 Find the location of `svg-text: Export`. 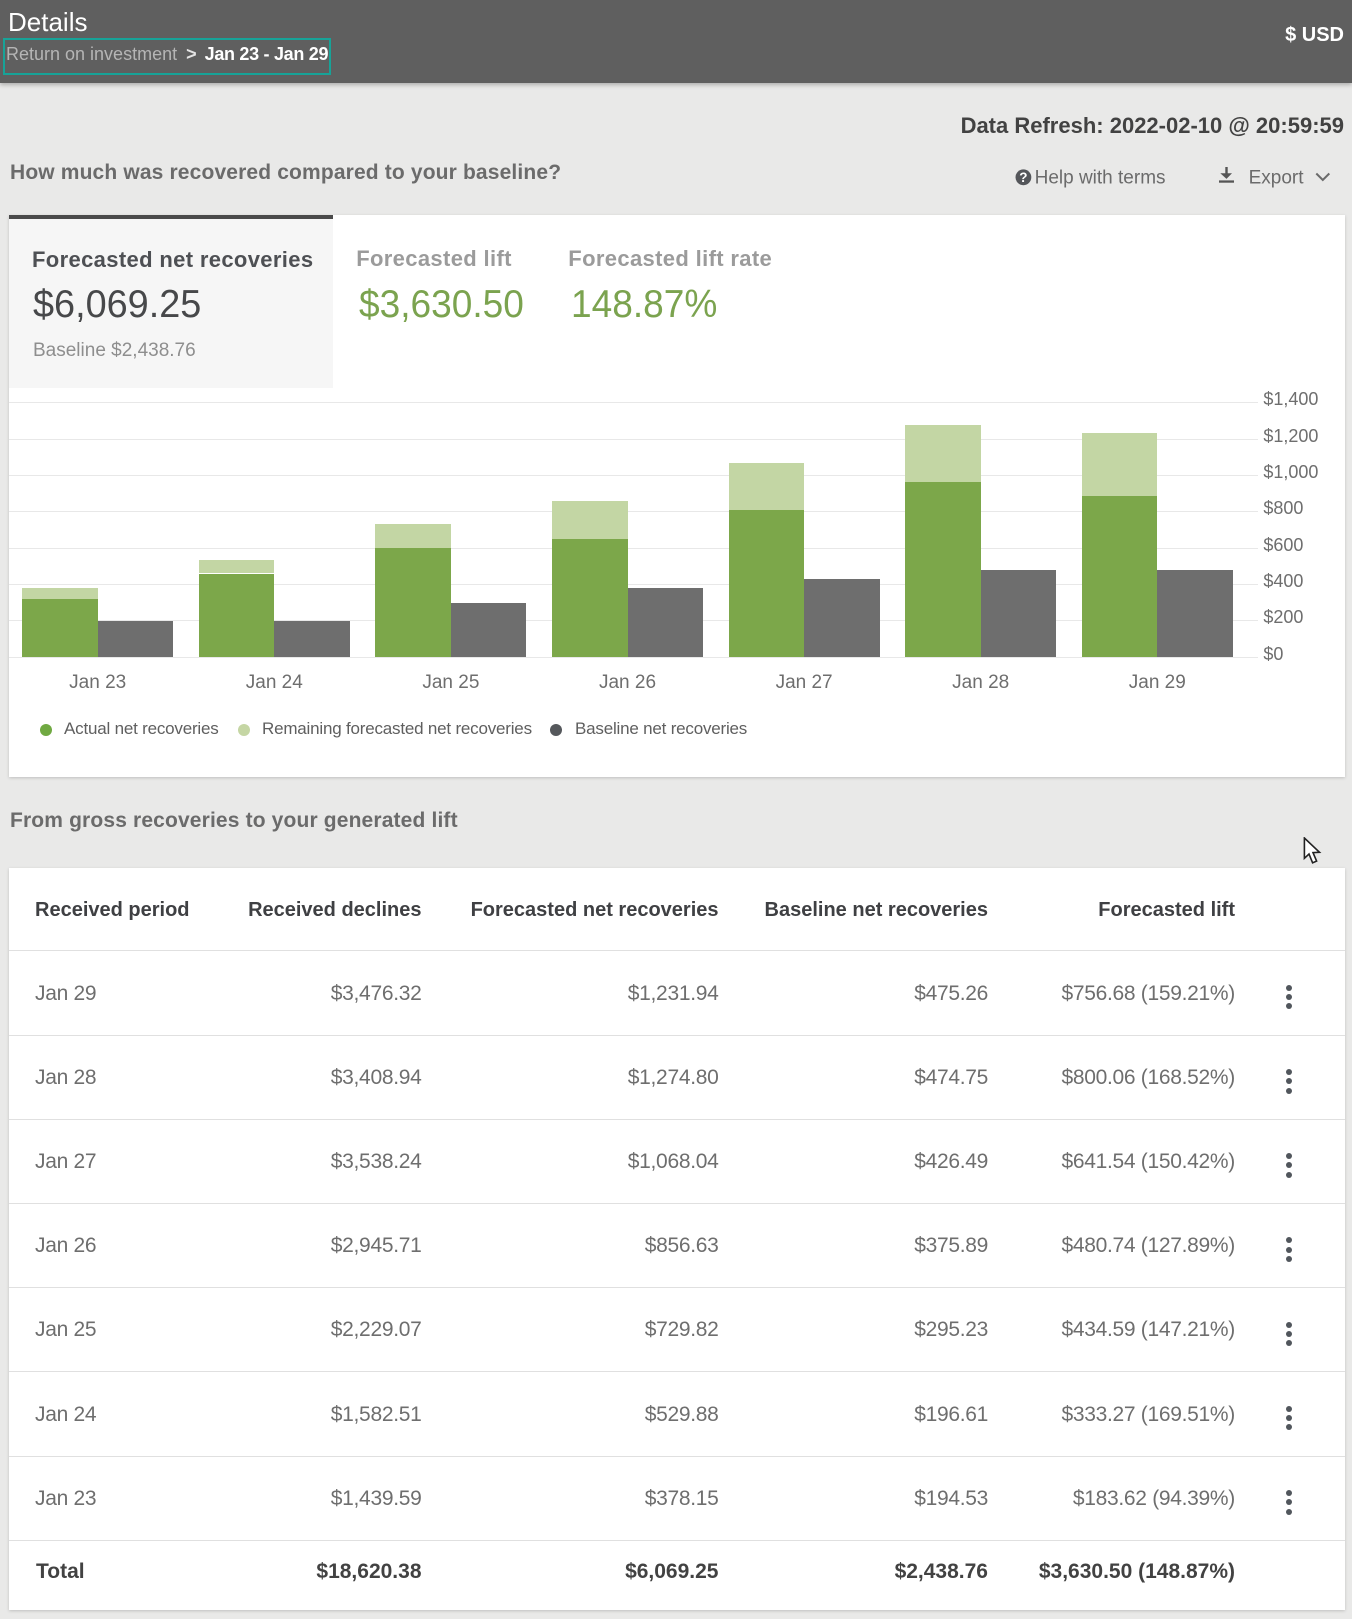

svg-text: Export is located at coordinates (1277, 177).